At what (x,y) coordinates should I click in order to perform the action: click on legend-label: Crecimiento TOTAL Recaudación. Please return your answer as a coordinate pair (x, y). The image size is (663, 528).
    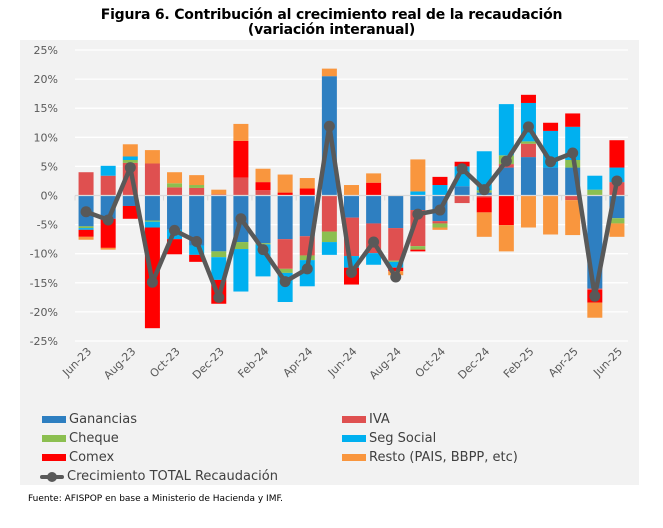
    Looking at the image, I should click on (172, 476).